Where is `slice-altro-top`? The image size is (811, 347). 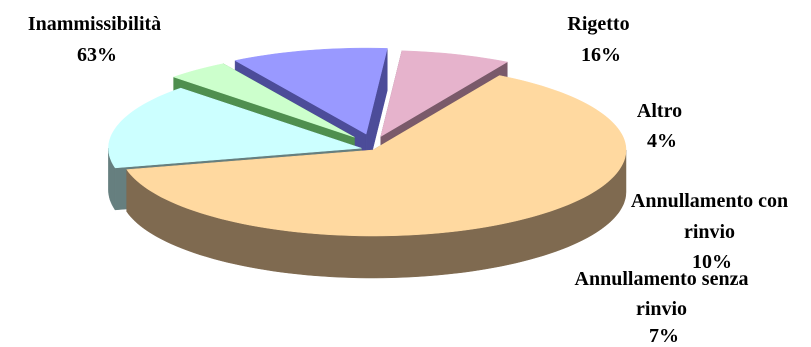
slice-altro-top is located at coordinates (263, 100).